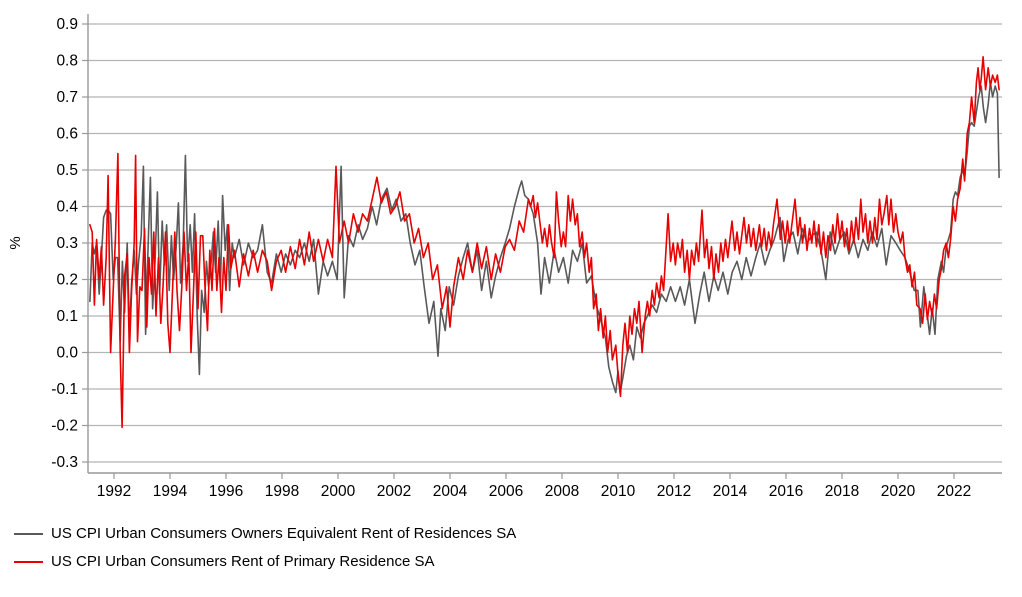 The width and height of the screenshot is (1022, 597). What do you see at coordinates (730, 491) in the screenshot?
I see `x-tick-label: 2014` at bounding box center [730, 491].